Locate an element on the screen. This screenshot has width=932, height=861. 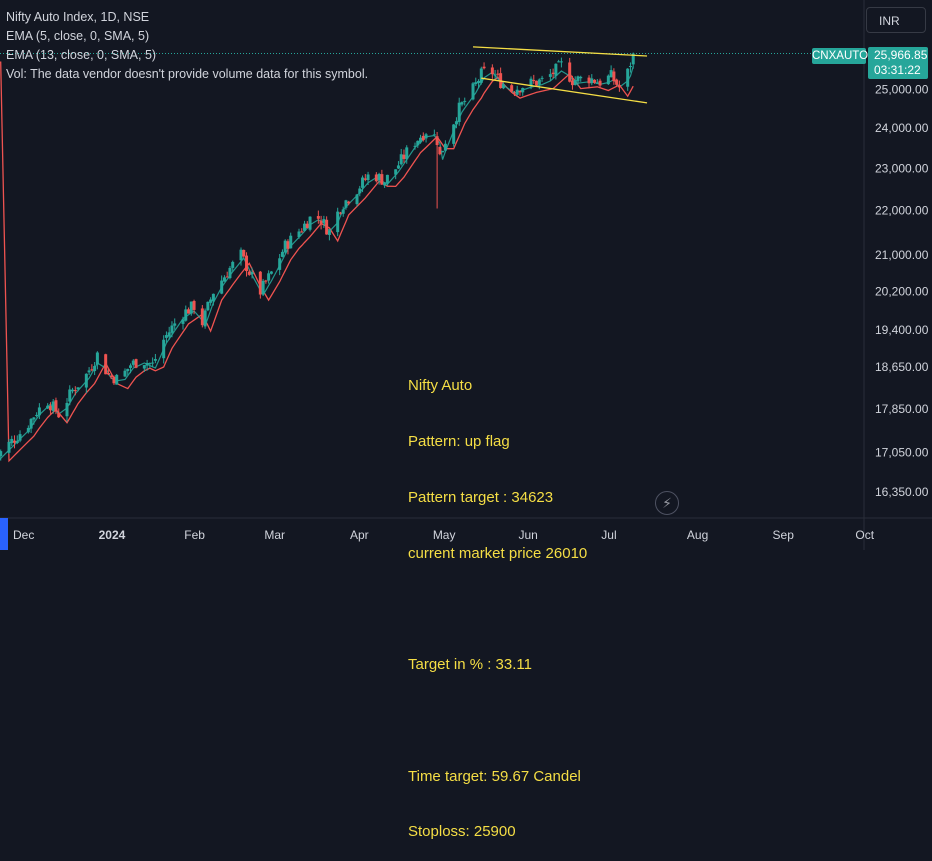
legend-ema13: EMA (13, close, 0, SMA, 5) is located at coordinates (81, 55).